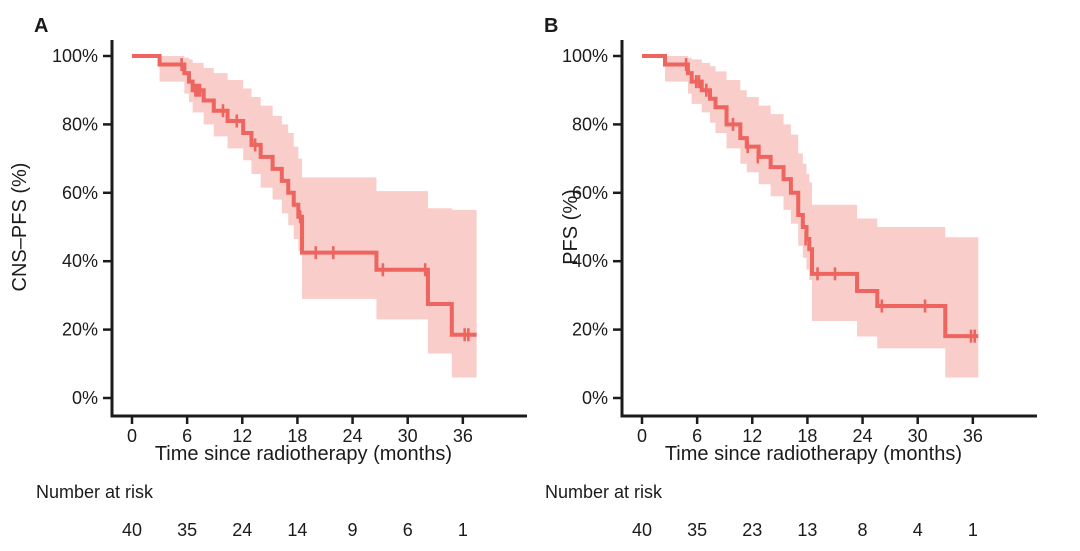 Image resolution: width=1080 pixels, height=551 pixels. I want to click on risk-value: 4, so click(918, 530).